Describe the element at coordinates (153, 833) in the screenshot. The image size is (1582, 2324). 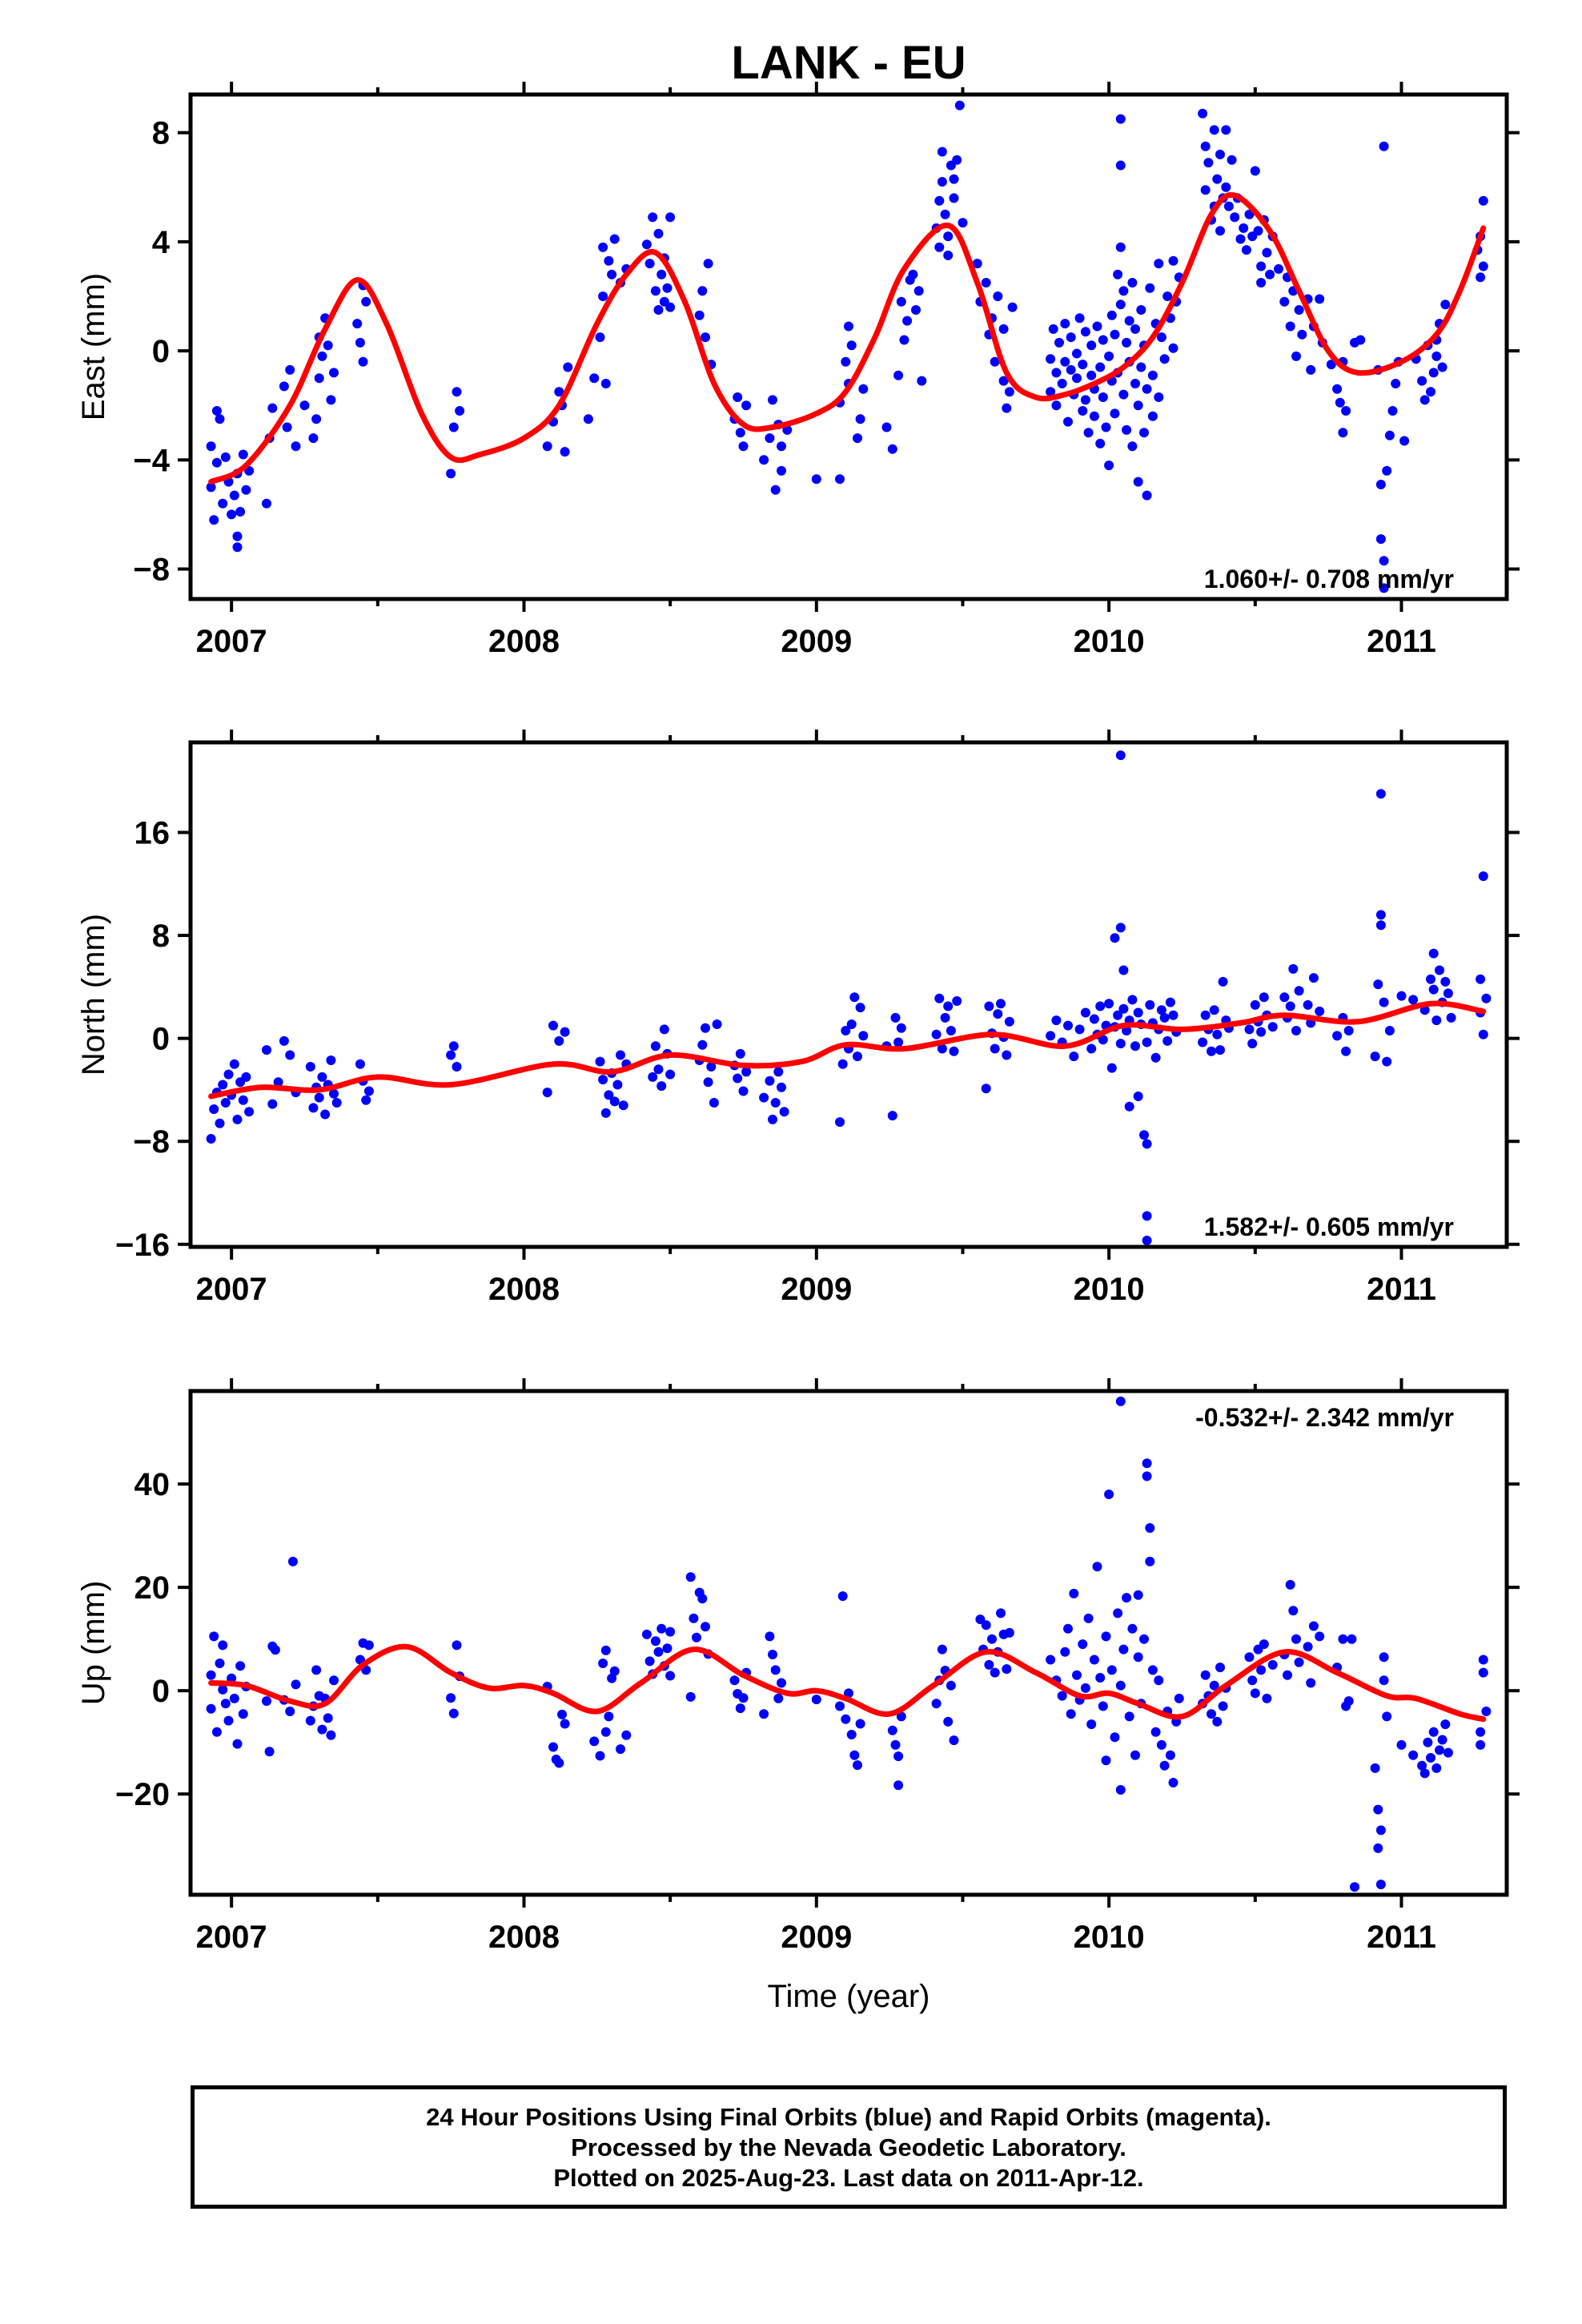
I see `y-tick-label: 16` at that location.